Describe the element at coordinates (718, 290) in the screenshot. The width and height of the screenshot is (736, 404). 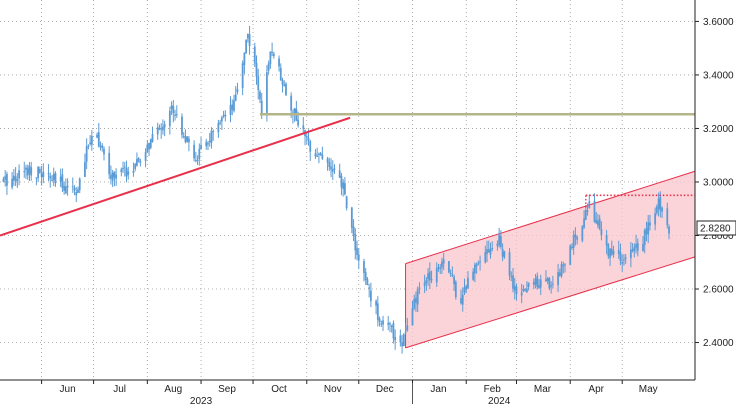
I see `y-tick-label: 2.6000` at that location.